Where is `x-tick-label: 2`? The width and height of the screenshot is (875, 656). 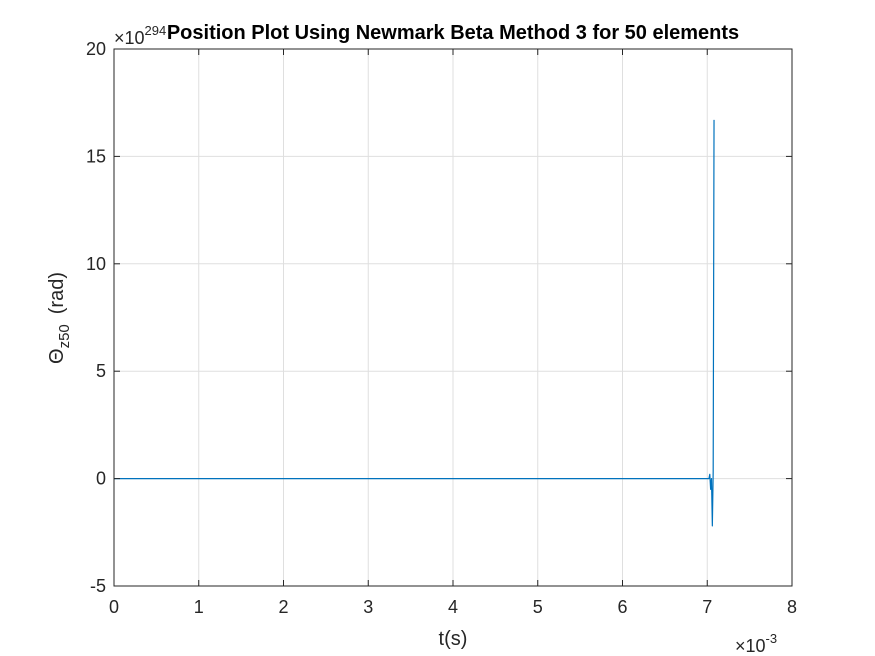 x-tick-label: 2 is located at coordinates (283, 607).